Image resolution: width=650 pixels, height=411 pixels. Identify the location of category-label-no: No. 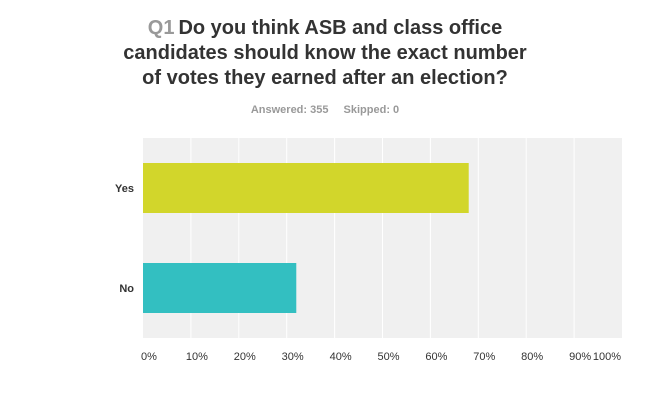
(126, 289).